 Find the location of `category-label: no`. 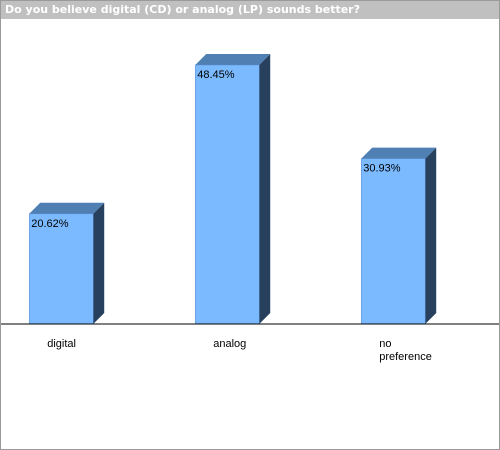

category-label: no is located at coordinates (385, 344).